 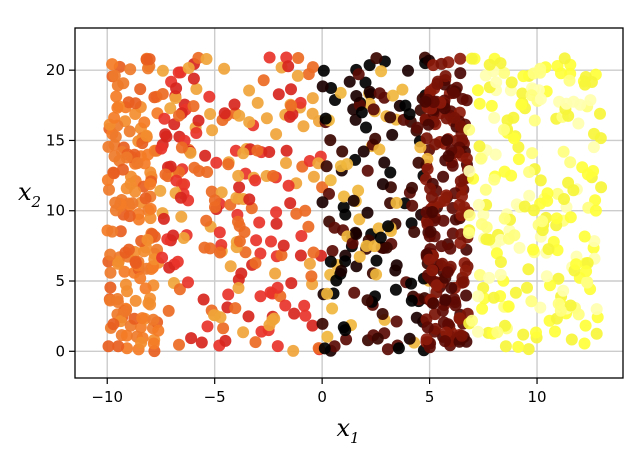 I want to click on x-tick-label: 0, so click(x=322, y=397).